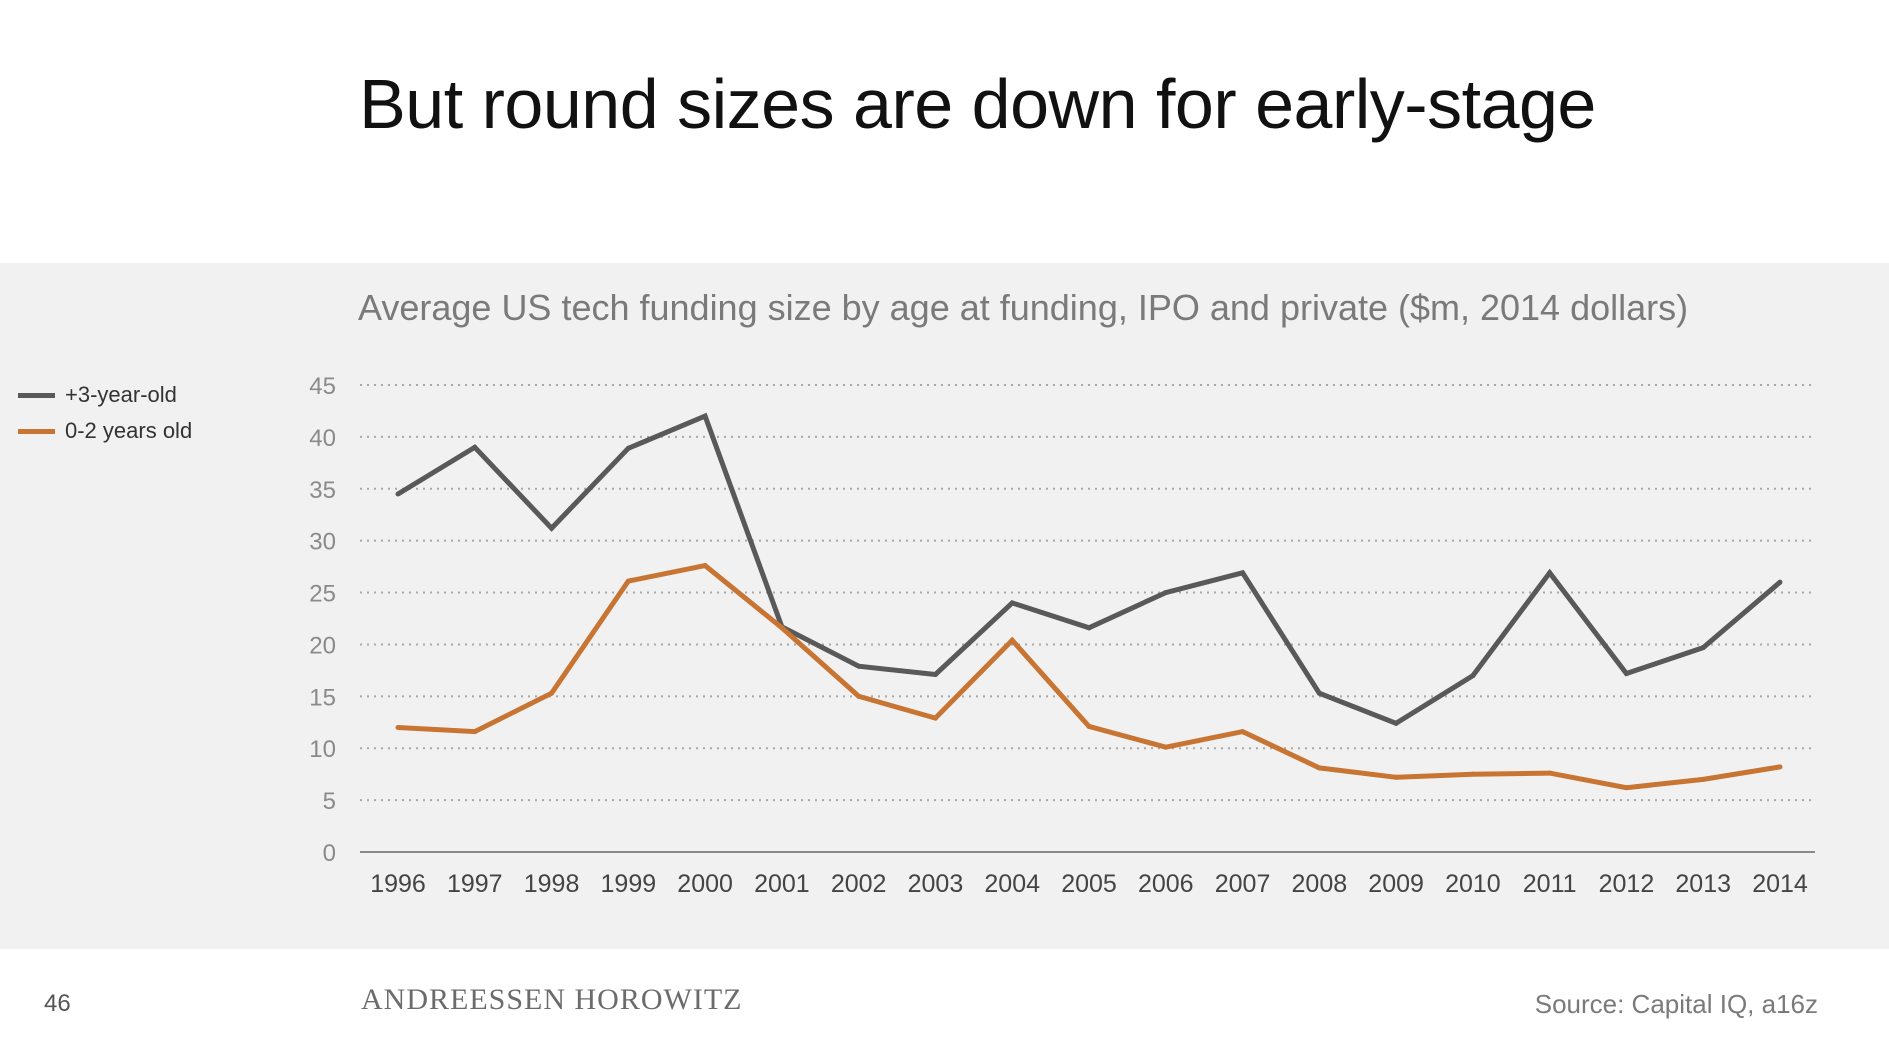 The height and width of the screenshot is (1053, 1889). I want to click on x-tick-label: 2008, so click(1320, 884).